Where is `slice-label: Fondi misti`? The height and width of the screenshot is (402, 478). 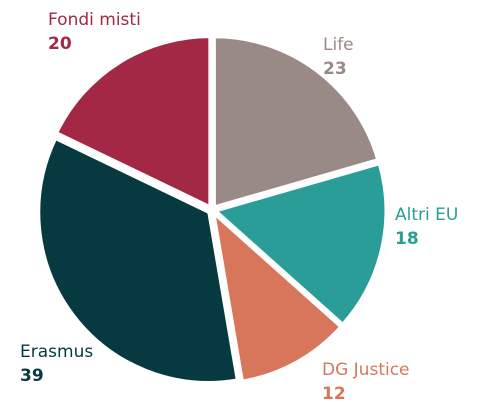
slice-label: Fondi misti is located at coordinates (94, 20).